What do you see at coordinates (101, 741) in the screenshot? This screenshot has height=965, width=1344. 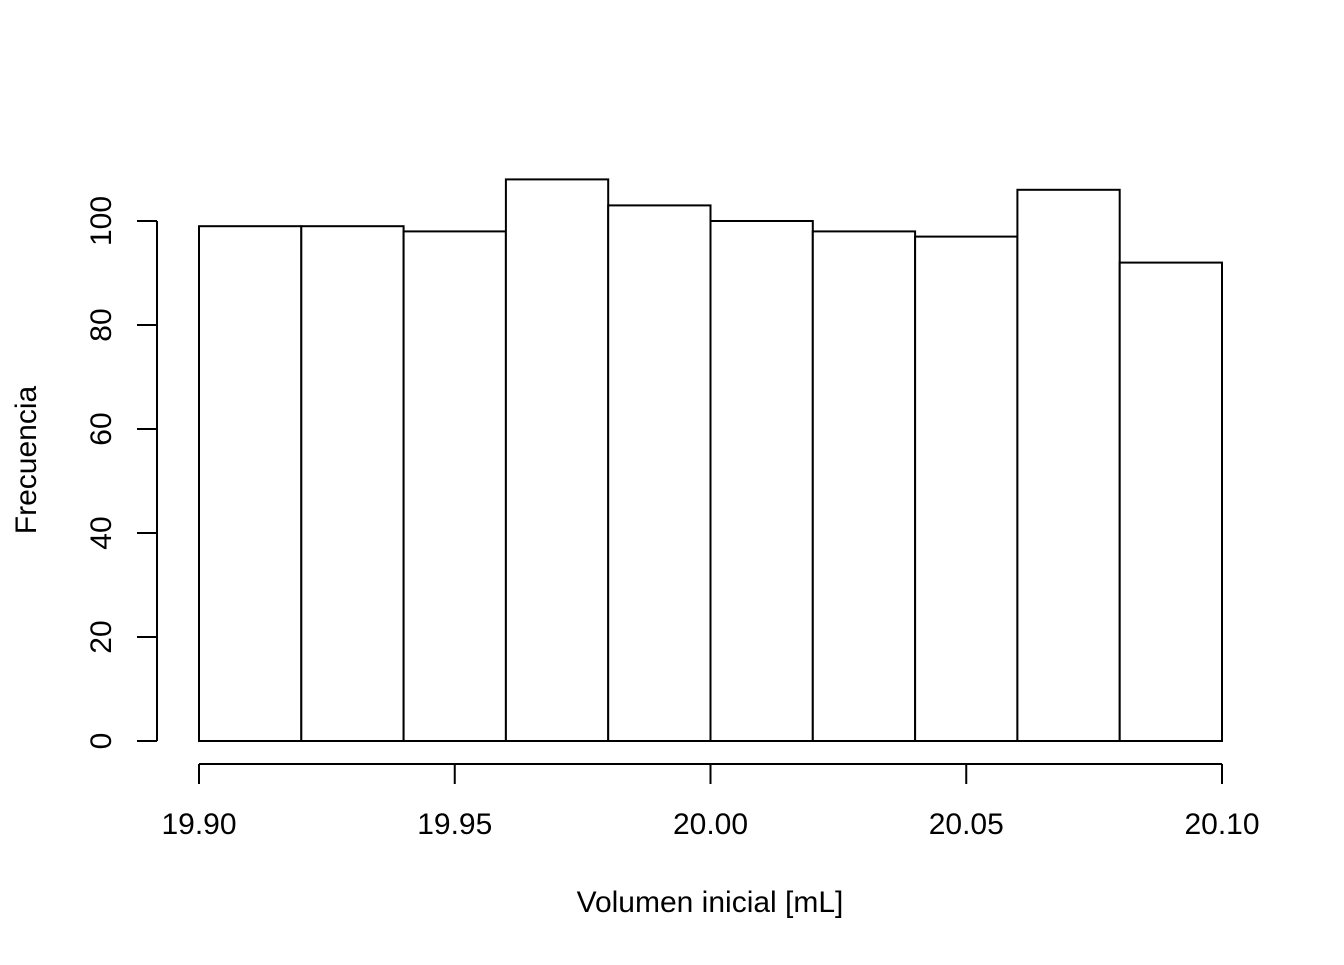 I see `y-tick-label: 0` at bounding box center [101, 741].